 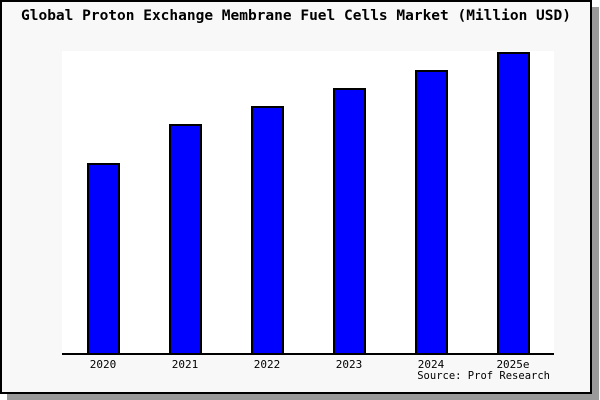 I want to click on bar-2022, so click(x=267, y=229).